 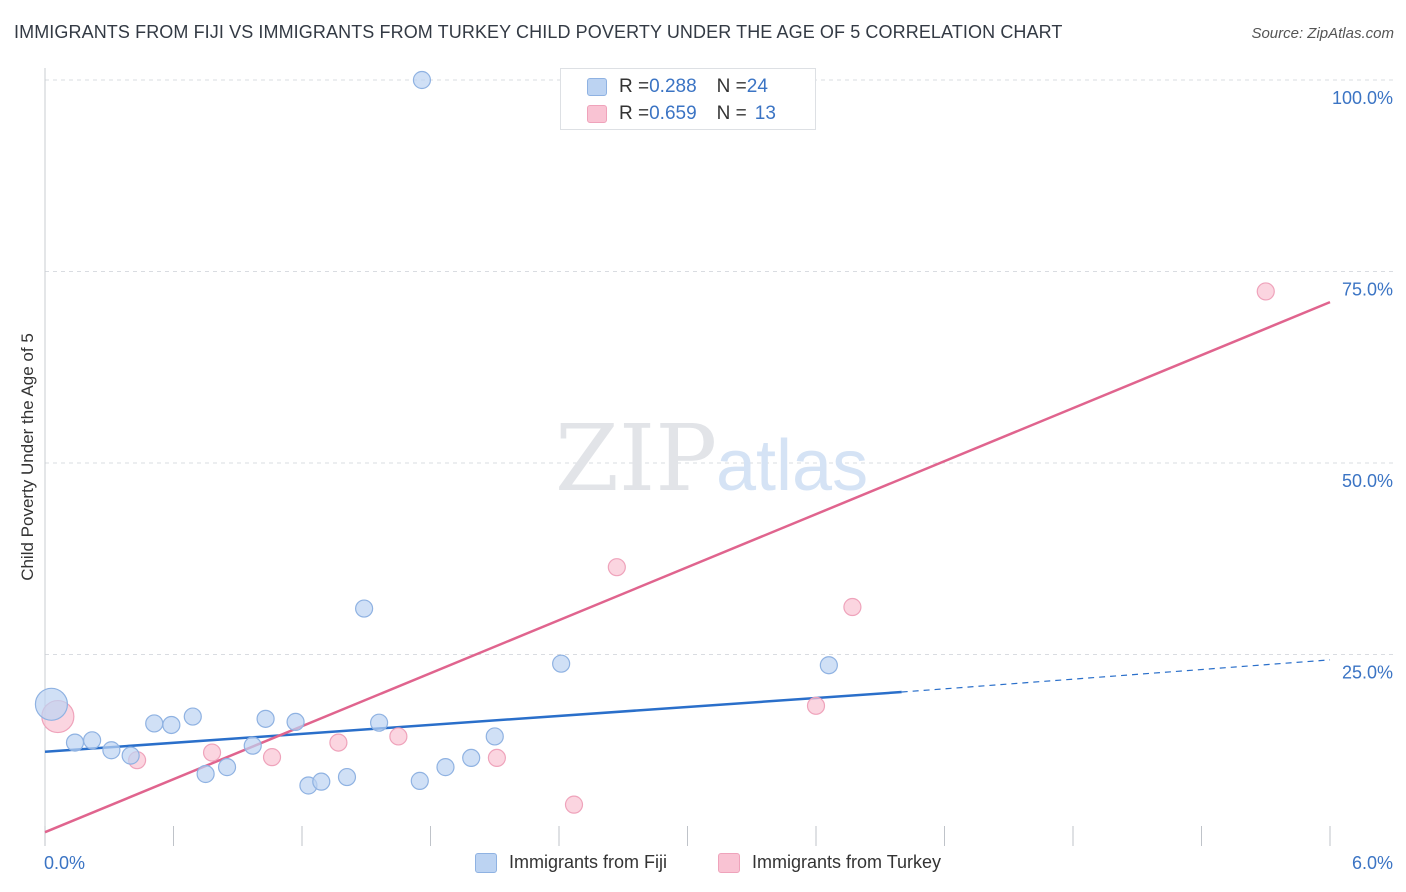 What do you see at coordinates (27, 457) in the screenshot?
I see `y-axis-label: Child Poverty Under the Age of 5` at bounding box center [27, 457].